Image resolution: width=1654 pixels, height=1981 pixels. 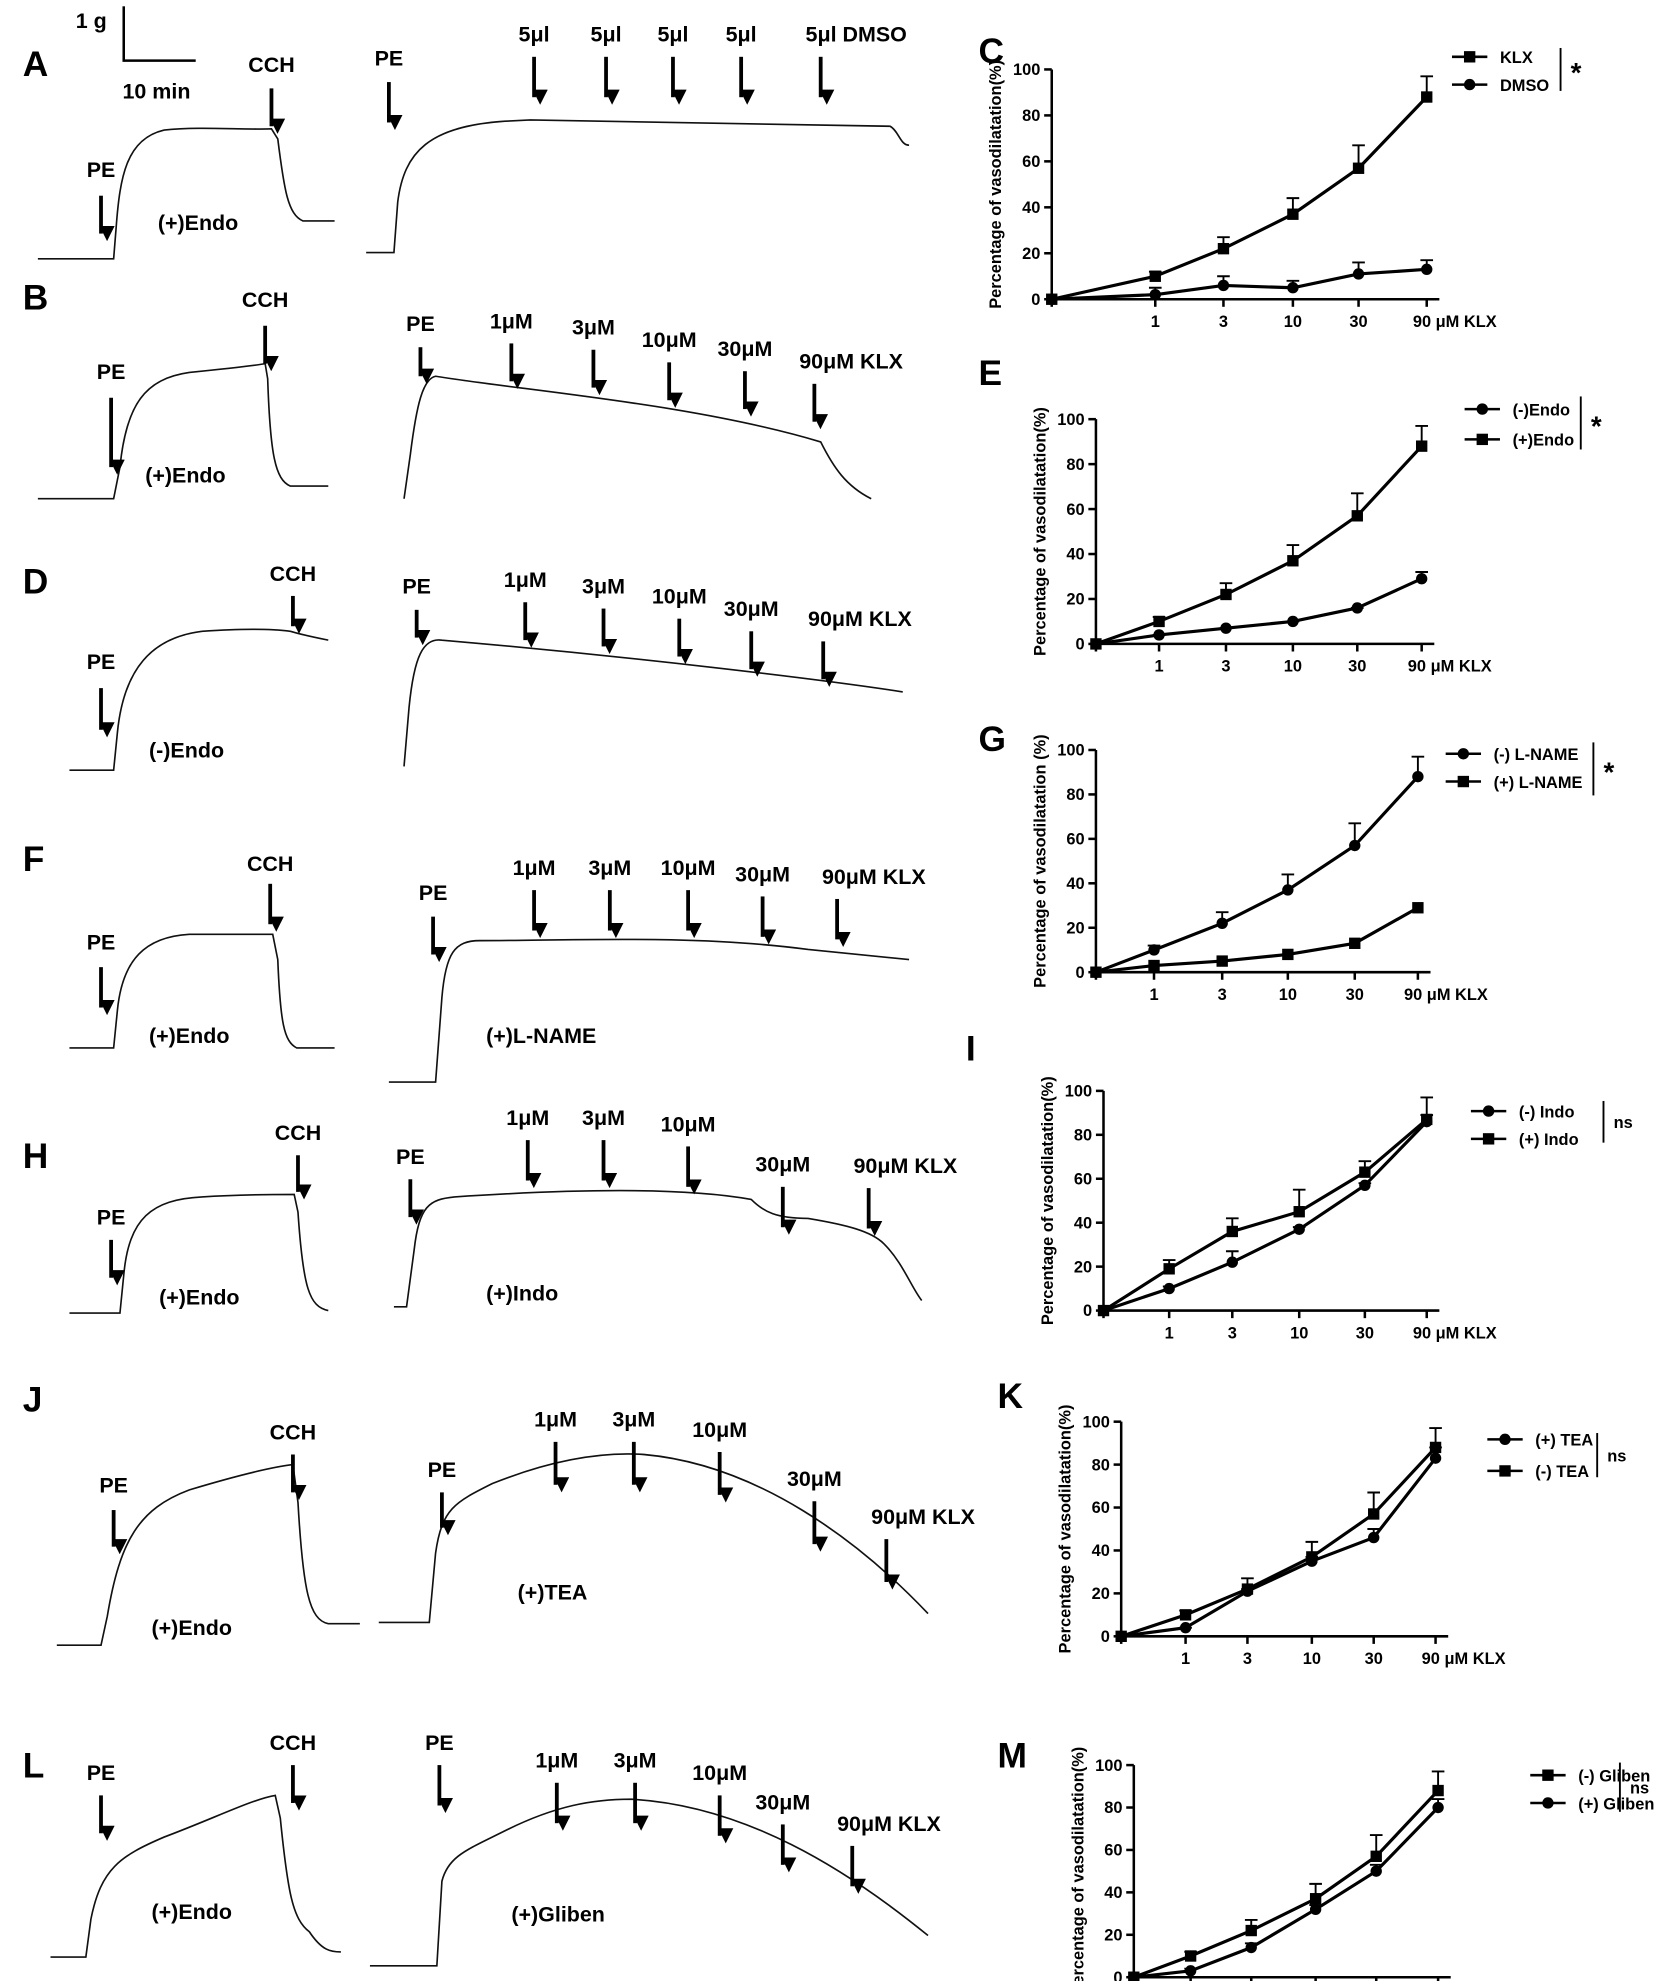 I want to click on x-tick-label: 1, so click(x=1153, y=995).